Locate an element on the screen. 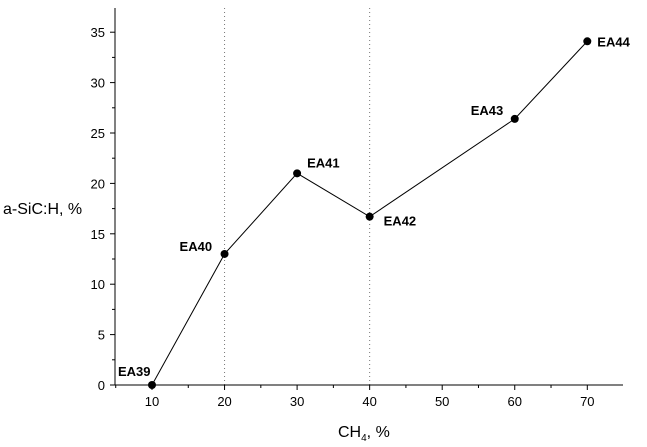 The width and height of the screenshot is (647, 447). point-label-ea43: EA43 is located at coordinates (487, 110).